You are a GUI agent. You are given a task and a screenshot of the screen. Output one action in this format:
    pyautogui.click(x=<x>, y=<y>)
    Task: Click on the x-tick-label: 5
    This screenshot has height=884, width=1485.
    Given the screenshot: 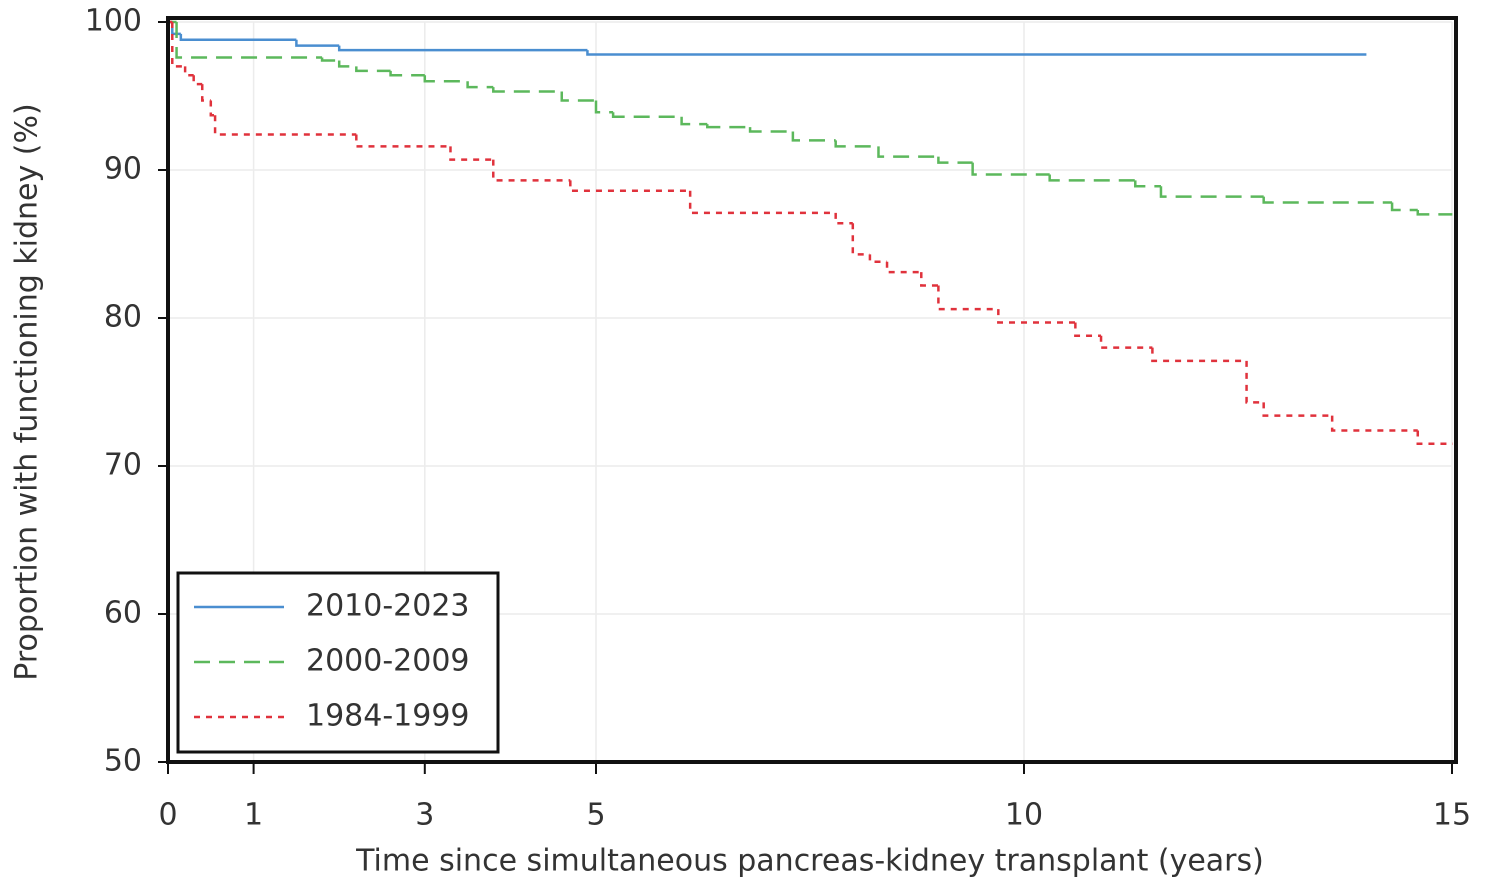 What is the action you would take?
    pyautogui.click(x=595, y=815)
    